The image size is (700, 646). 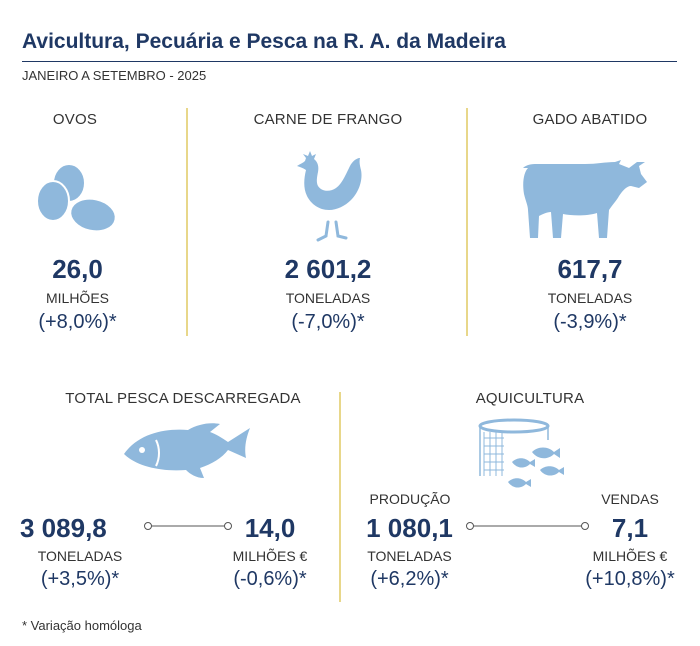 I want to click on panel-label: CARNE DE FRANGO, so click(x=328, y=119).